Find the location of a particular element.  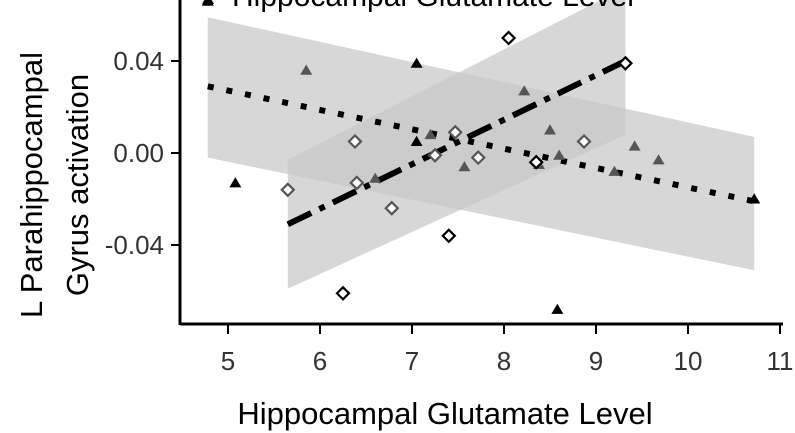

legend-triangle-icon is located at coordinates (208, 2).